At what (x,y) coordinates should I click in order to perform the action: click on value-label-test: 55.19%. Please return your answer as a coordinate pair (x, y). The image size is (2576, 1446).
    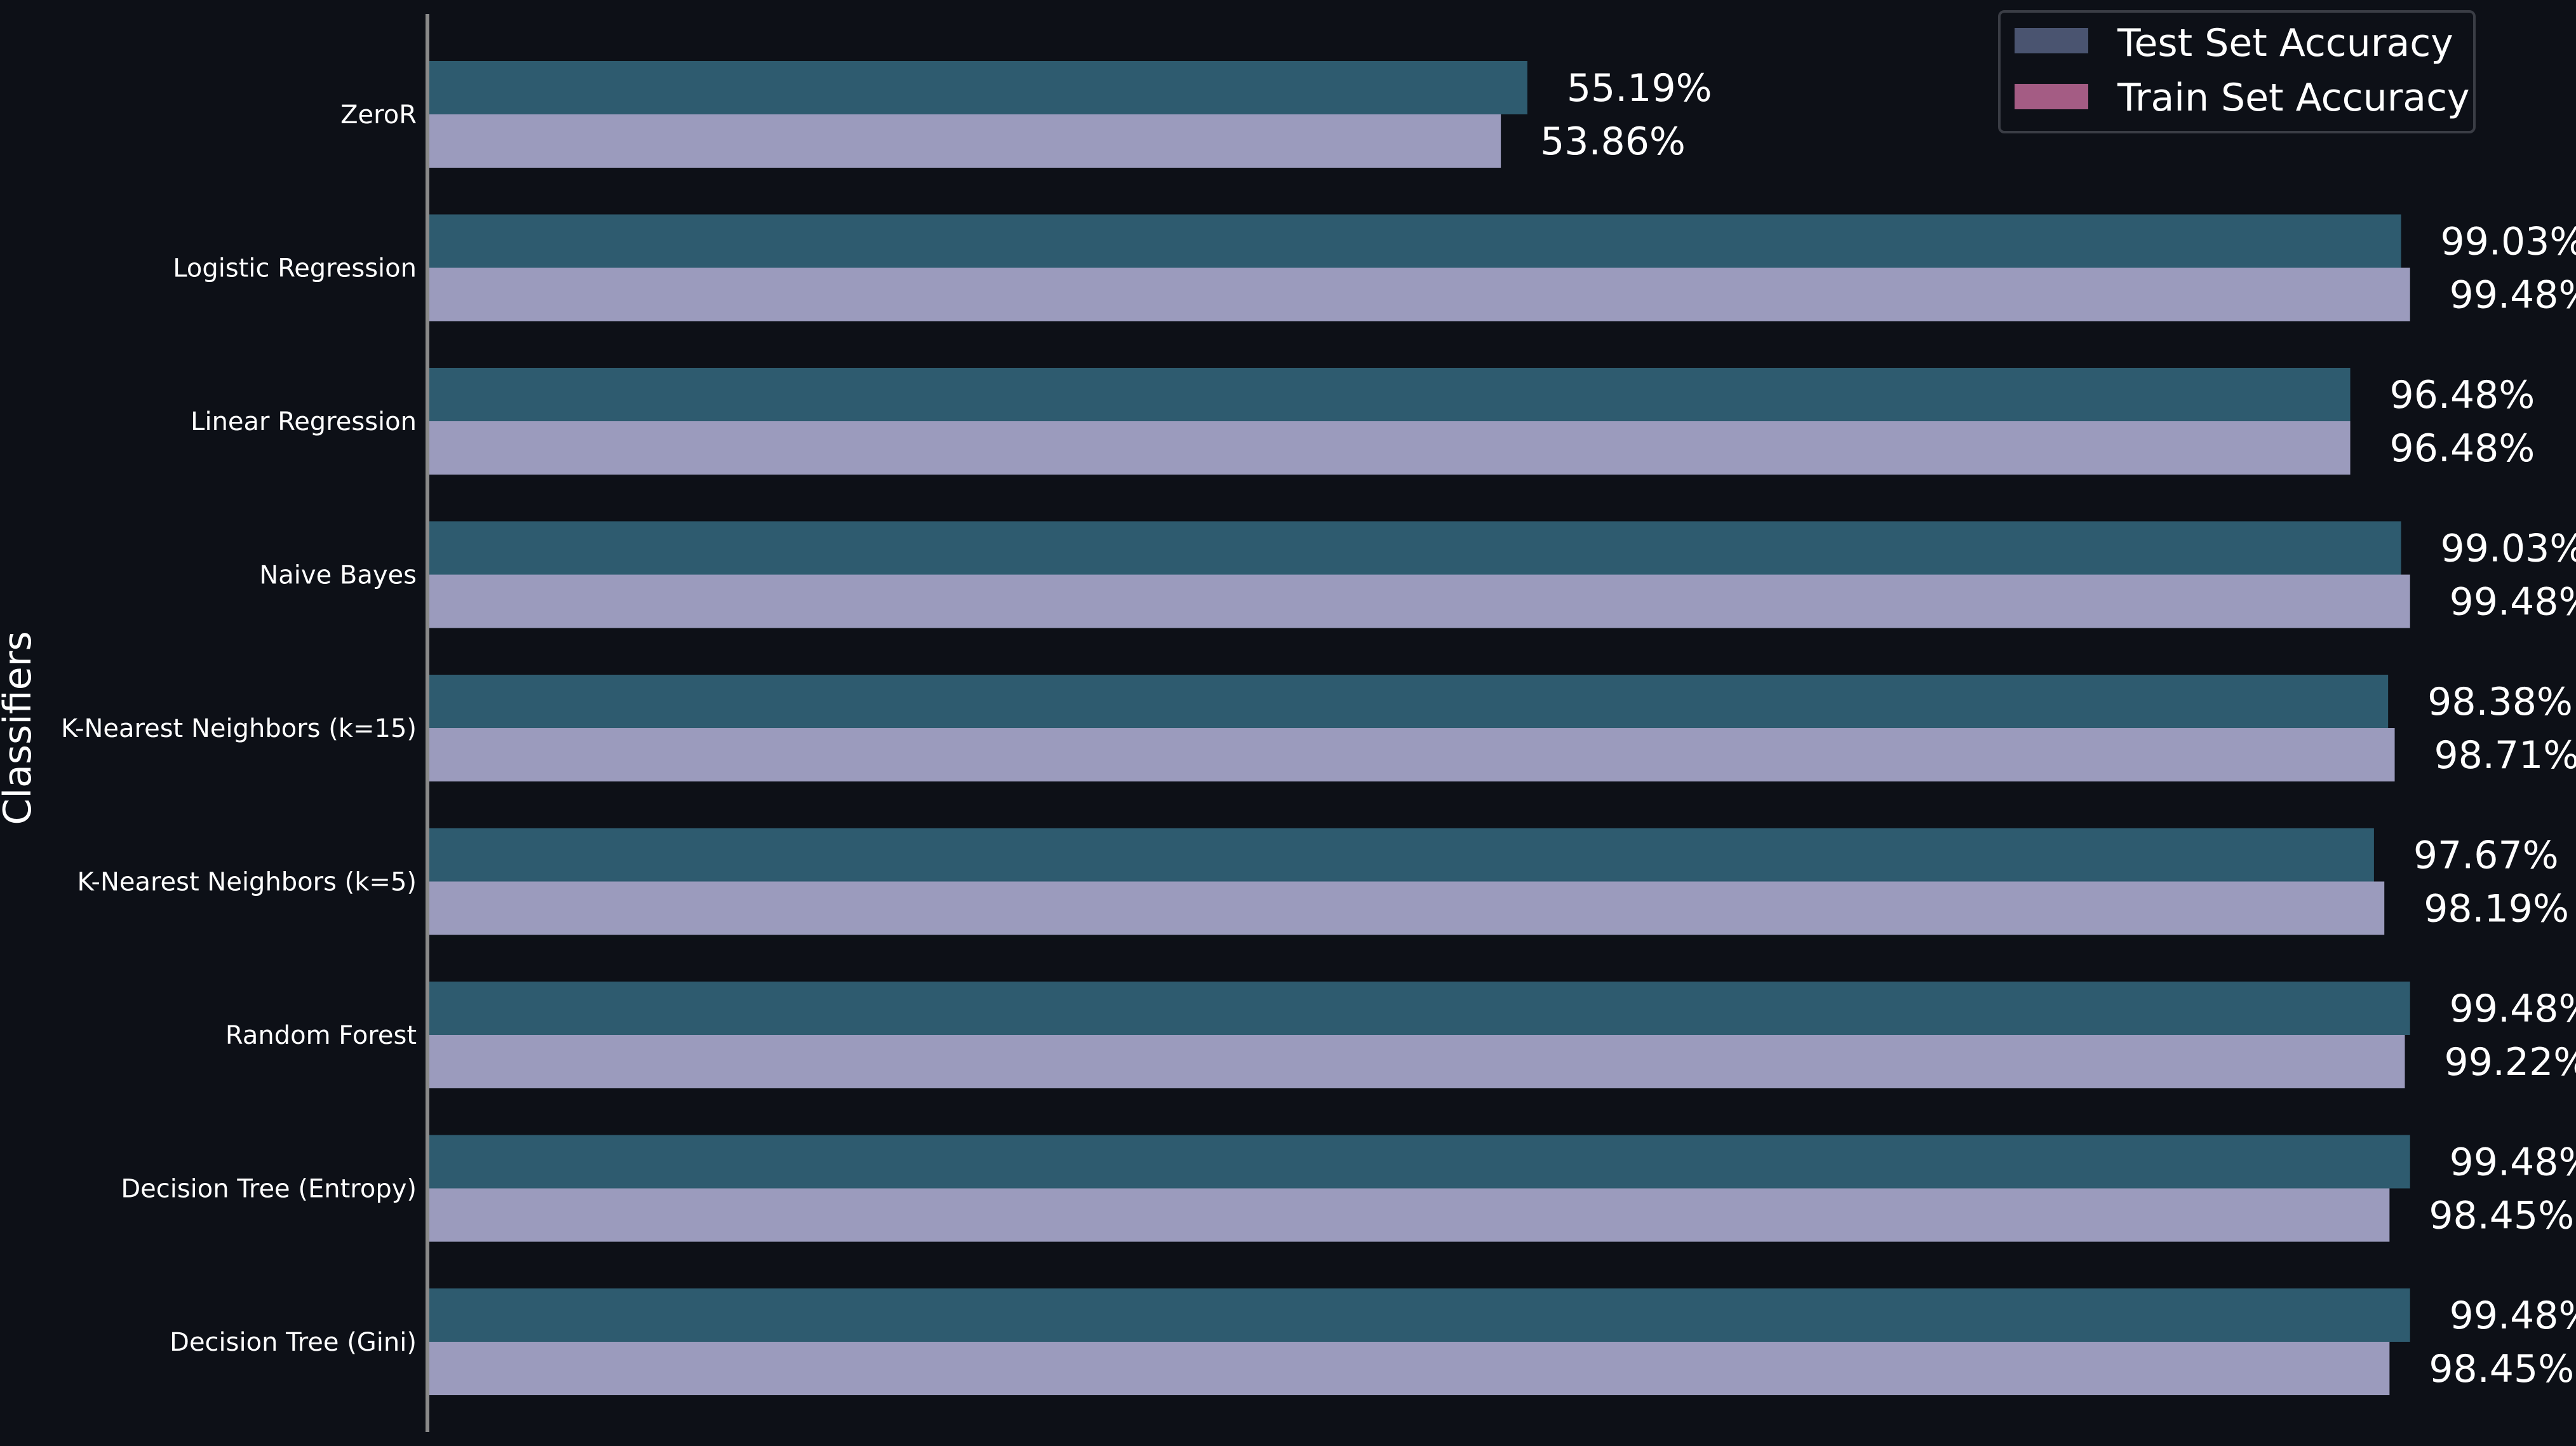
    Looking at the image, I should click on (1639, 88).